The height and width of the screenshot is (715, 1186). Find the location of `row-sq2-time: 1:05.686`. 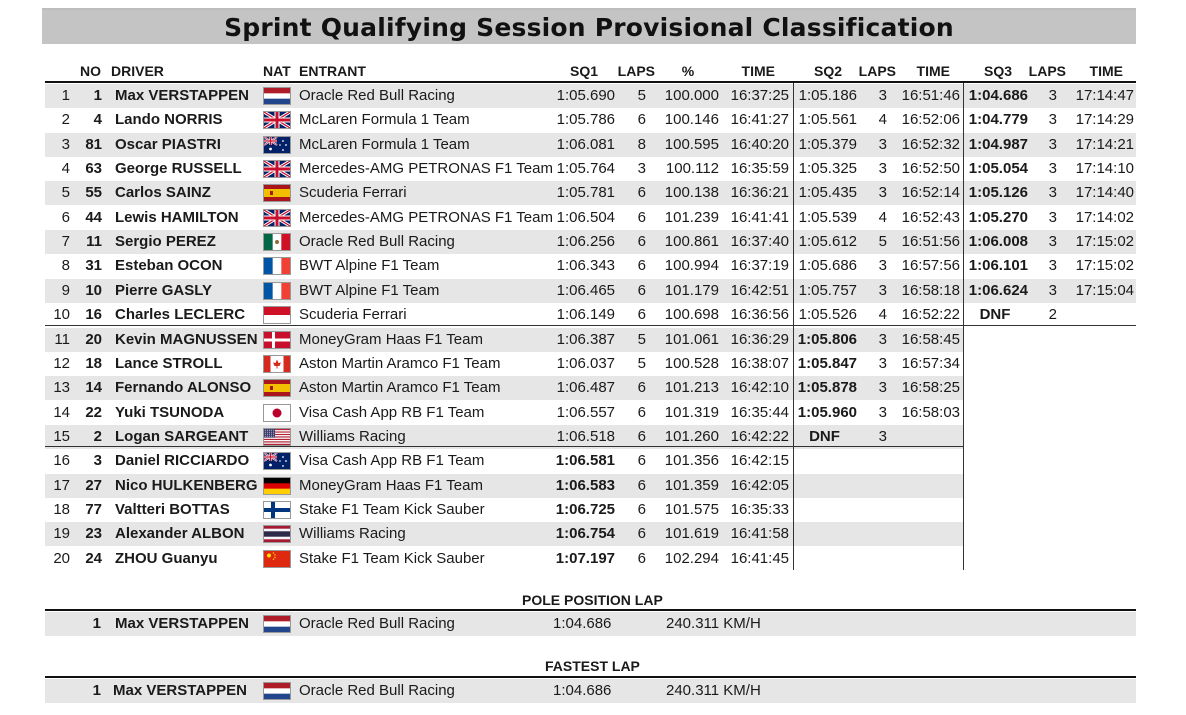

row-sq2-time: 1:05.686 is located at coordinates (827, 266).